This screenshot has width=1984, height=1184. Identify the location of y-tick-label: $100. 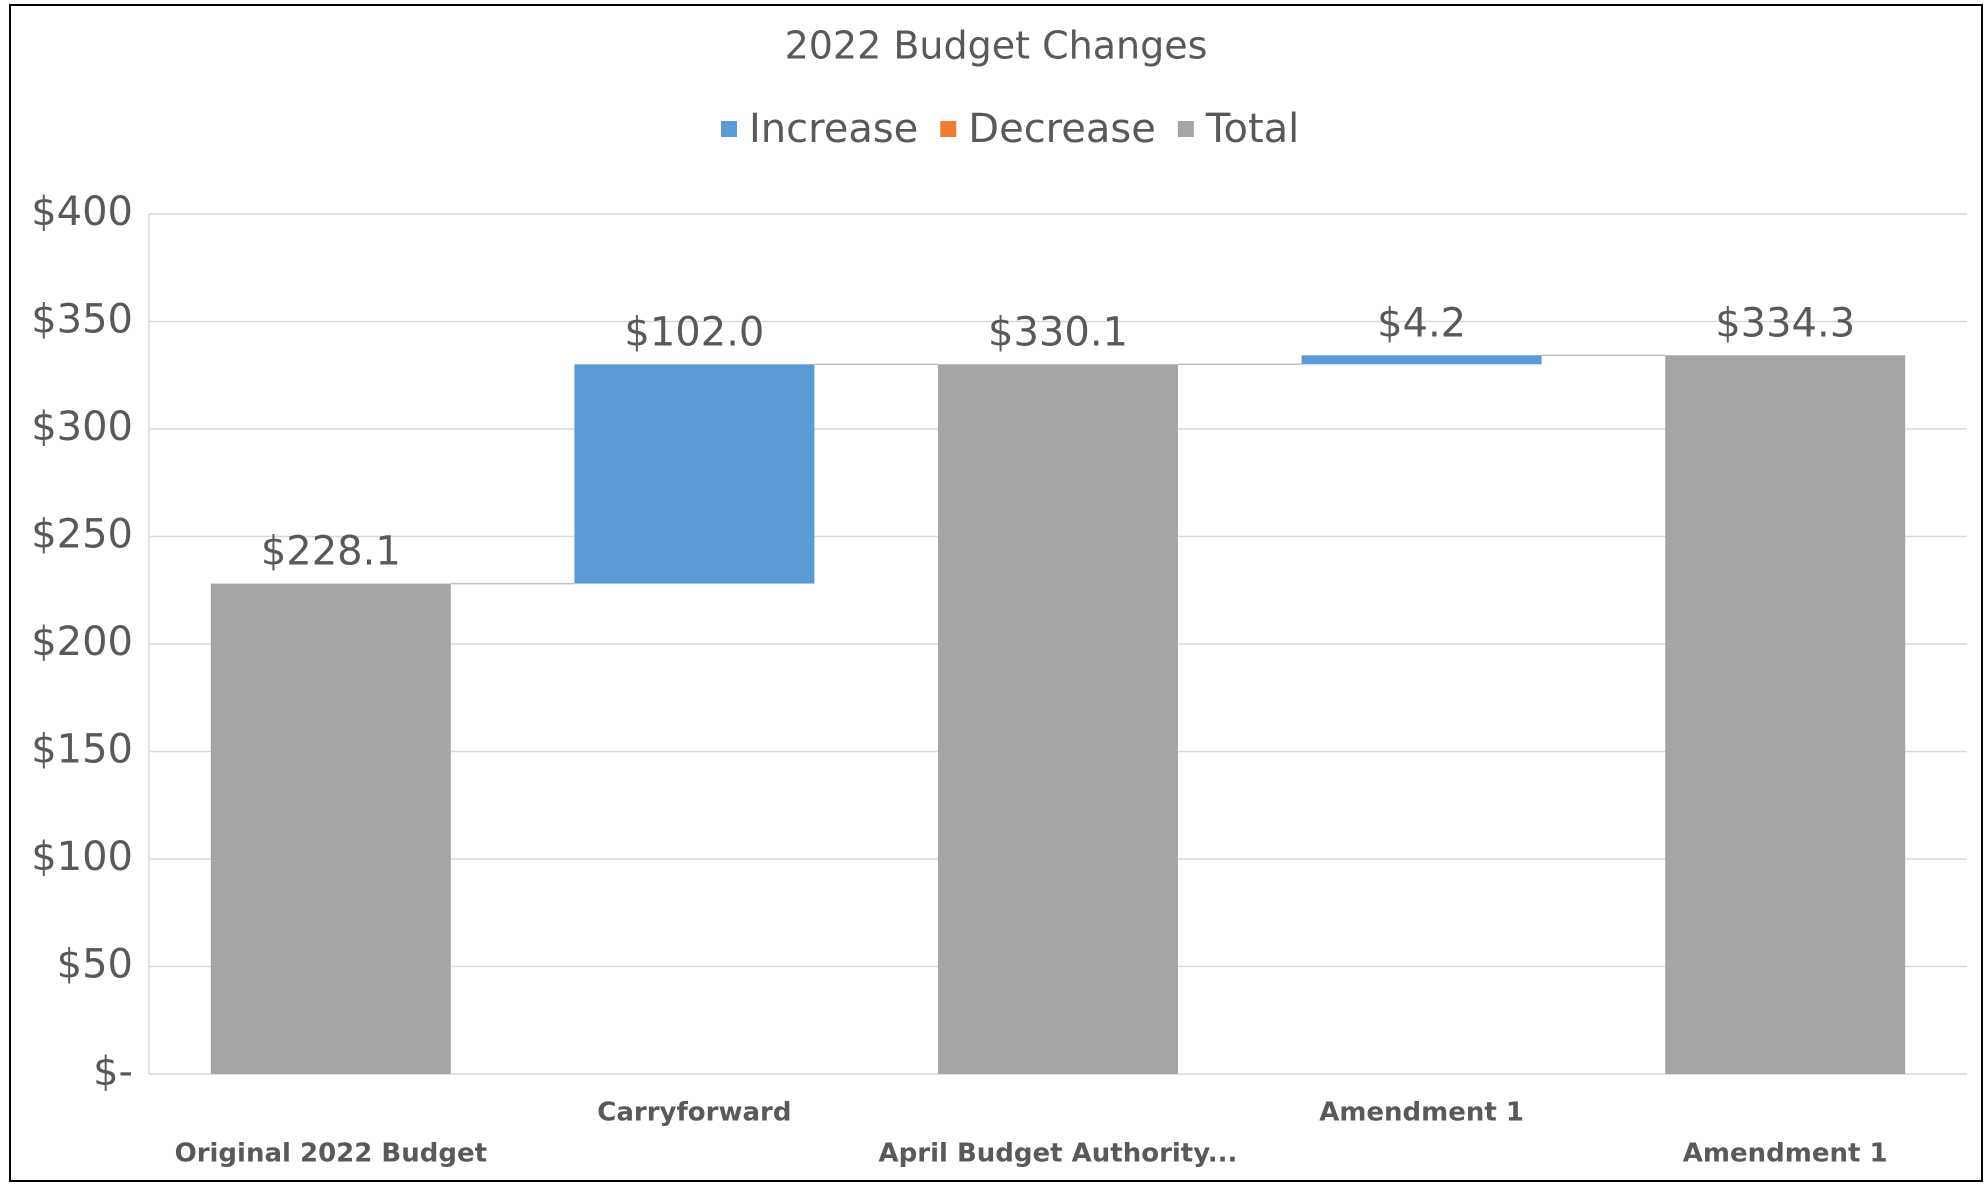
(82, 857).